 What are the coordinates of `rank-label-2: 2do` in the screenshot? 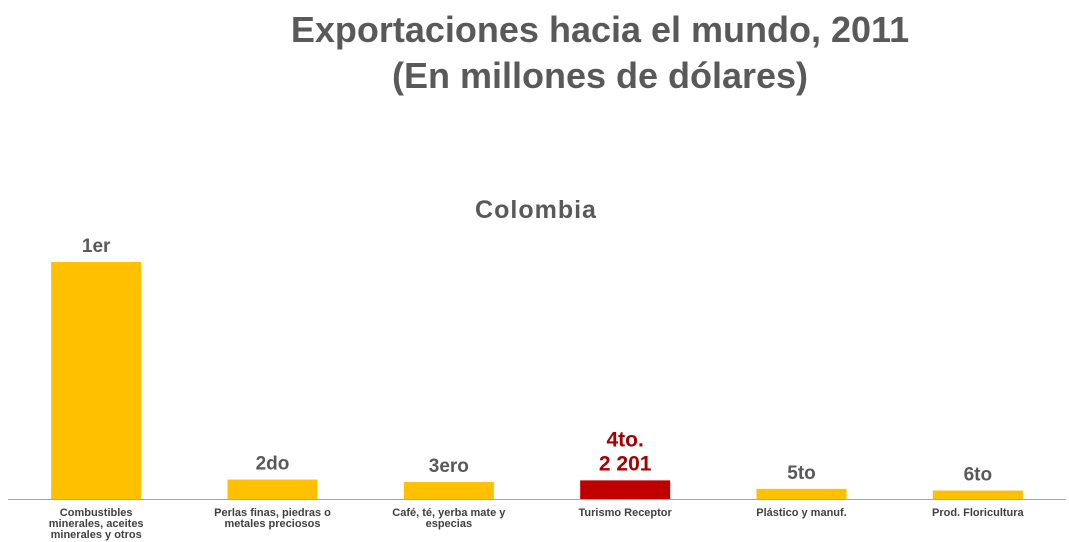 It's located at (273, 464).